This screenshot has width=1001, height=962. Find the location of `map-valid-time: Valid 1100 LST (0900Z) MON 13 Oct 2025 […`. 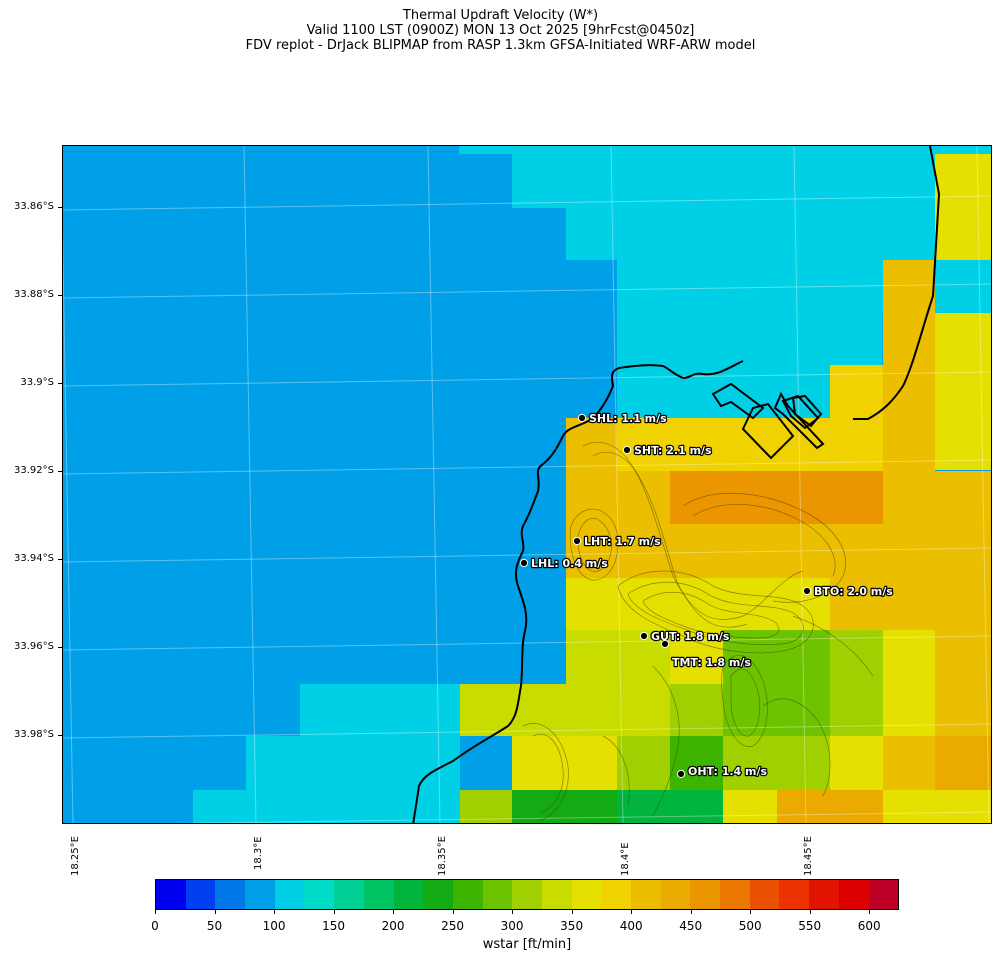

map-valid-time: Valid 1100 LST (0900Z) MON 13 Oct 2025 [… is located at coordinates (500, 30).